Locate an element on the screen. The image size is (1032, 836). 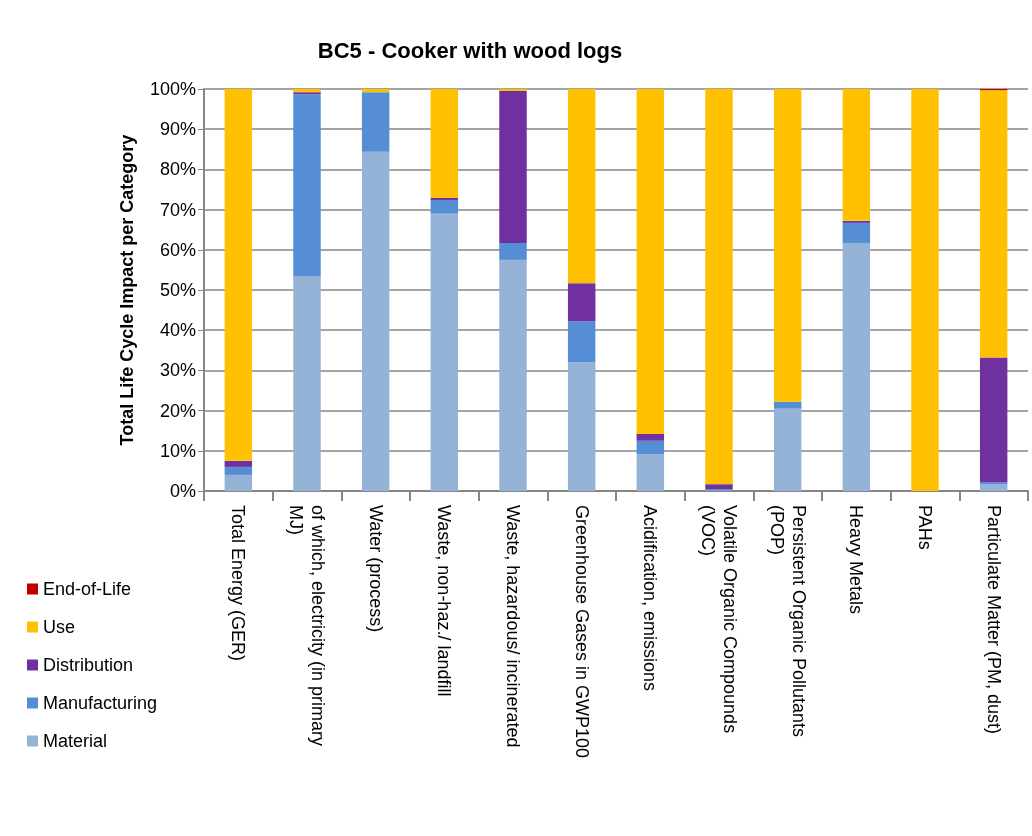
x-tick-label: Water (process) is located at coordinates (375, 569).